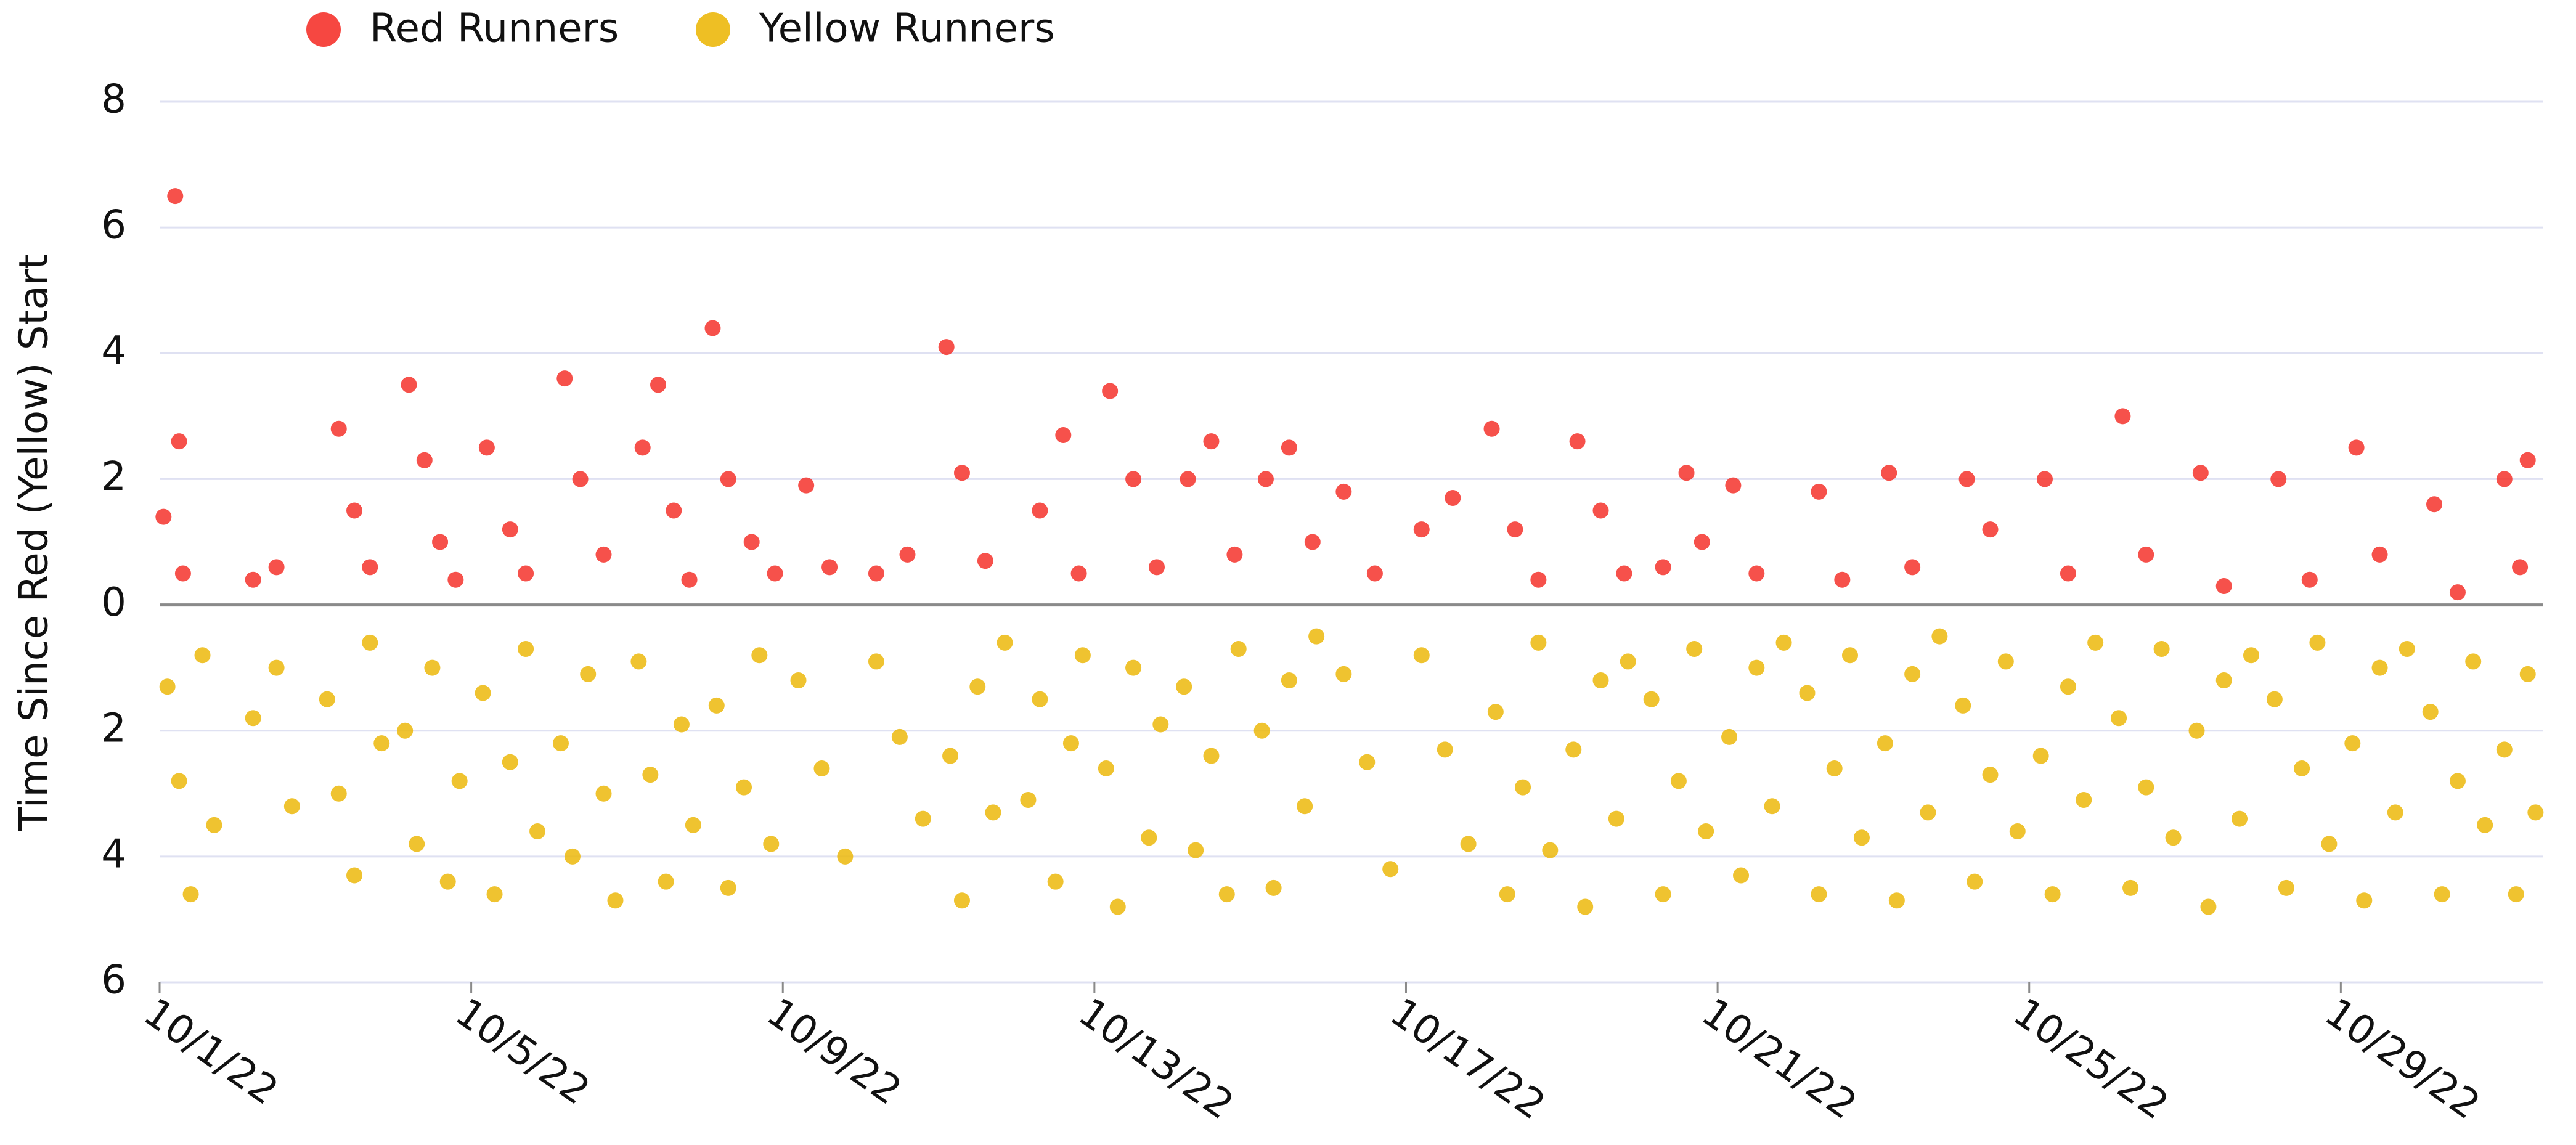 This screenshot has height=1145, width=2576. I want to click on legend-marker, so click(713, 29).